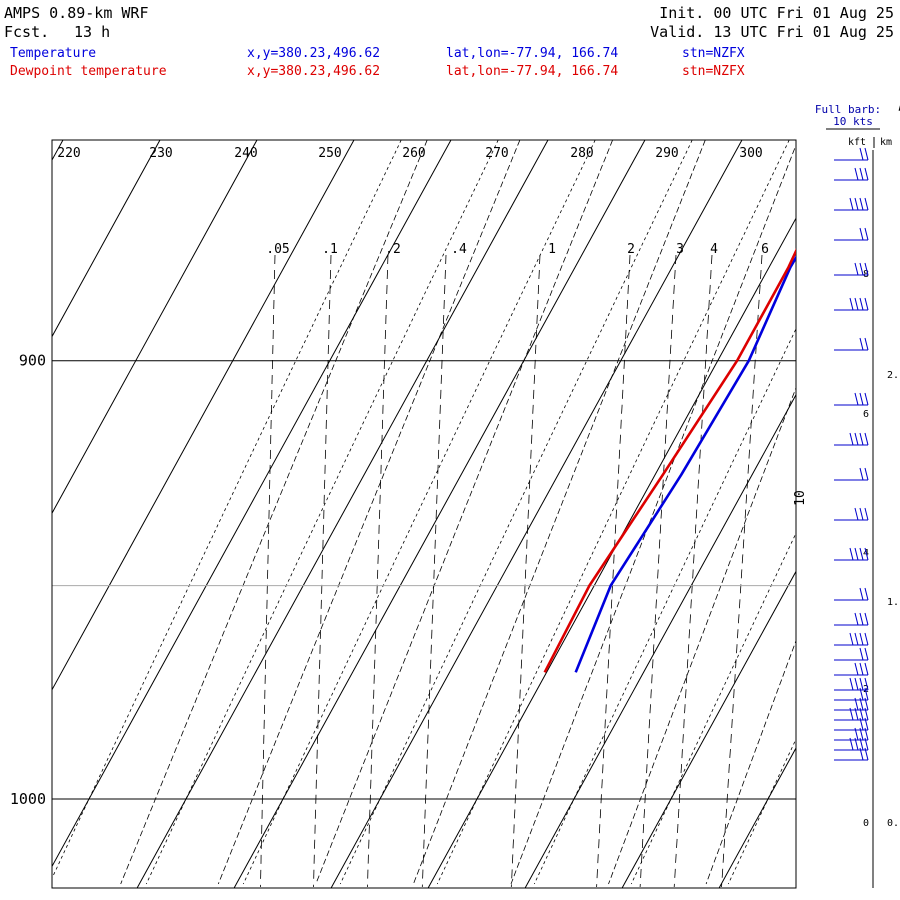 This screenshot has height=900, width=900. What do you see at coordinates (532, 53) in the screenshot?
I see `legend-temperature-latlon: lat,lon=-77.94, 166.74` at bounding box center [532, 53].